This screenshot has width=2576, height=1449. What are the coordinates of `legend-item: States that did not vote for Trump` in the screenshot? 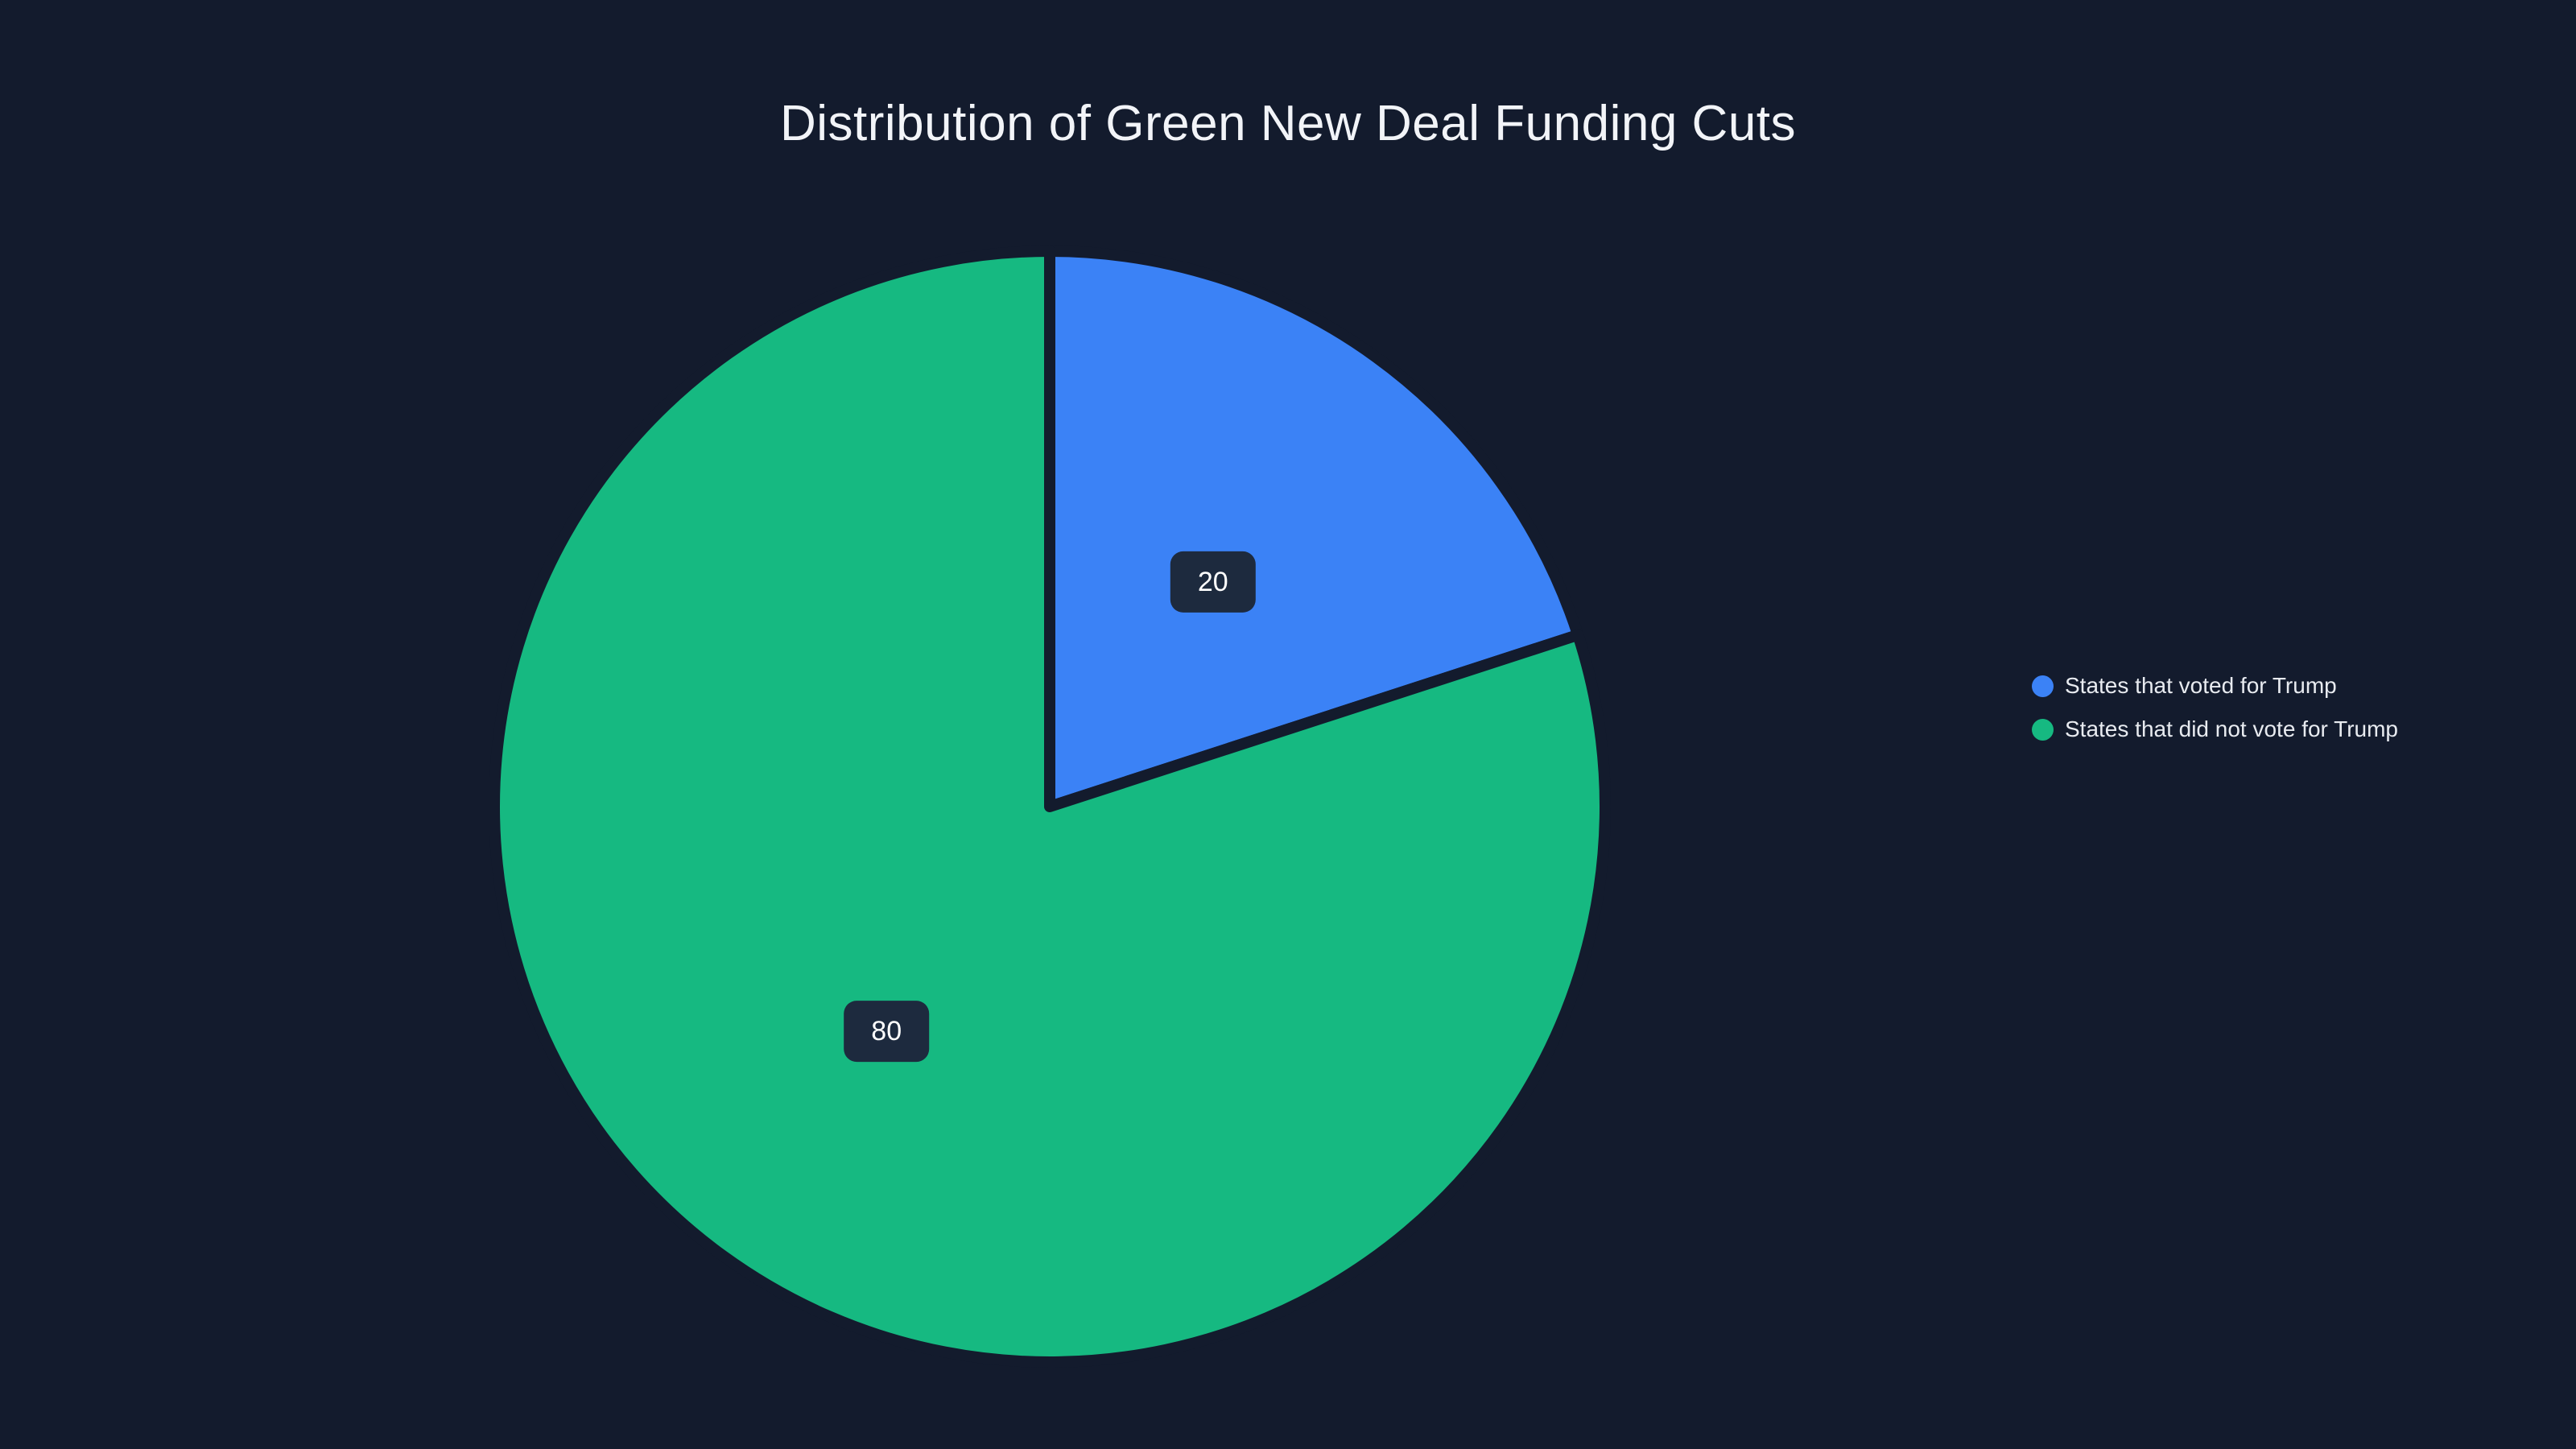 It's located at (2215, 729).